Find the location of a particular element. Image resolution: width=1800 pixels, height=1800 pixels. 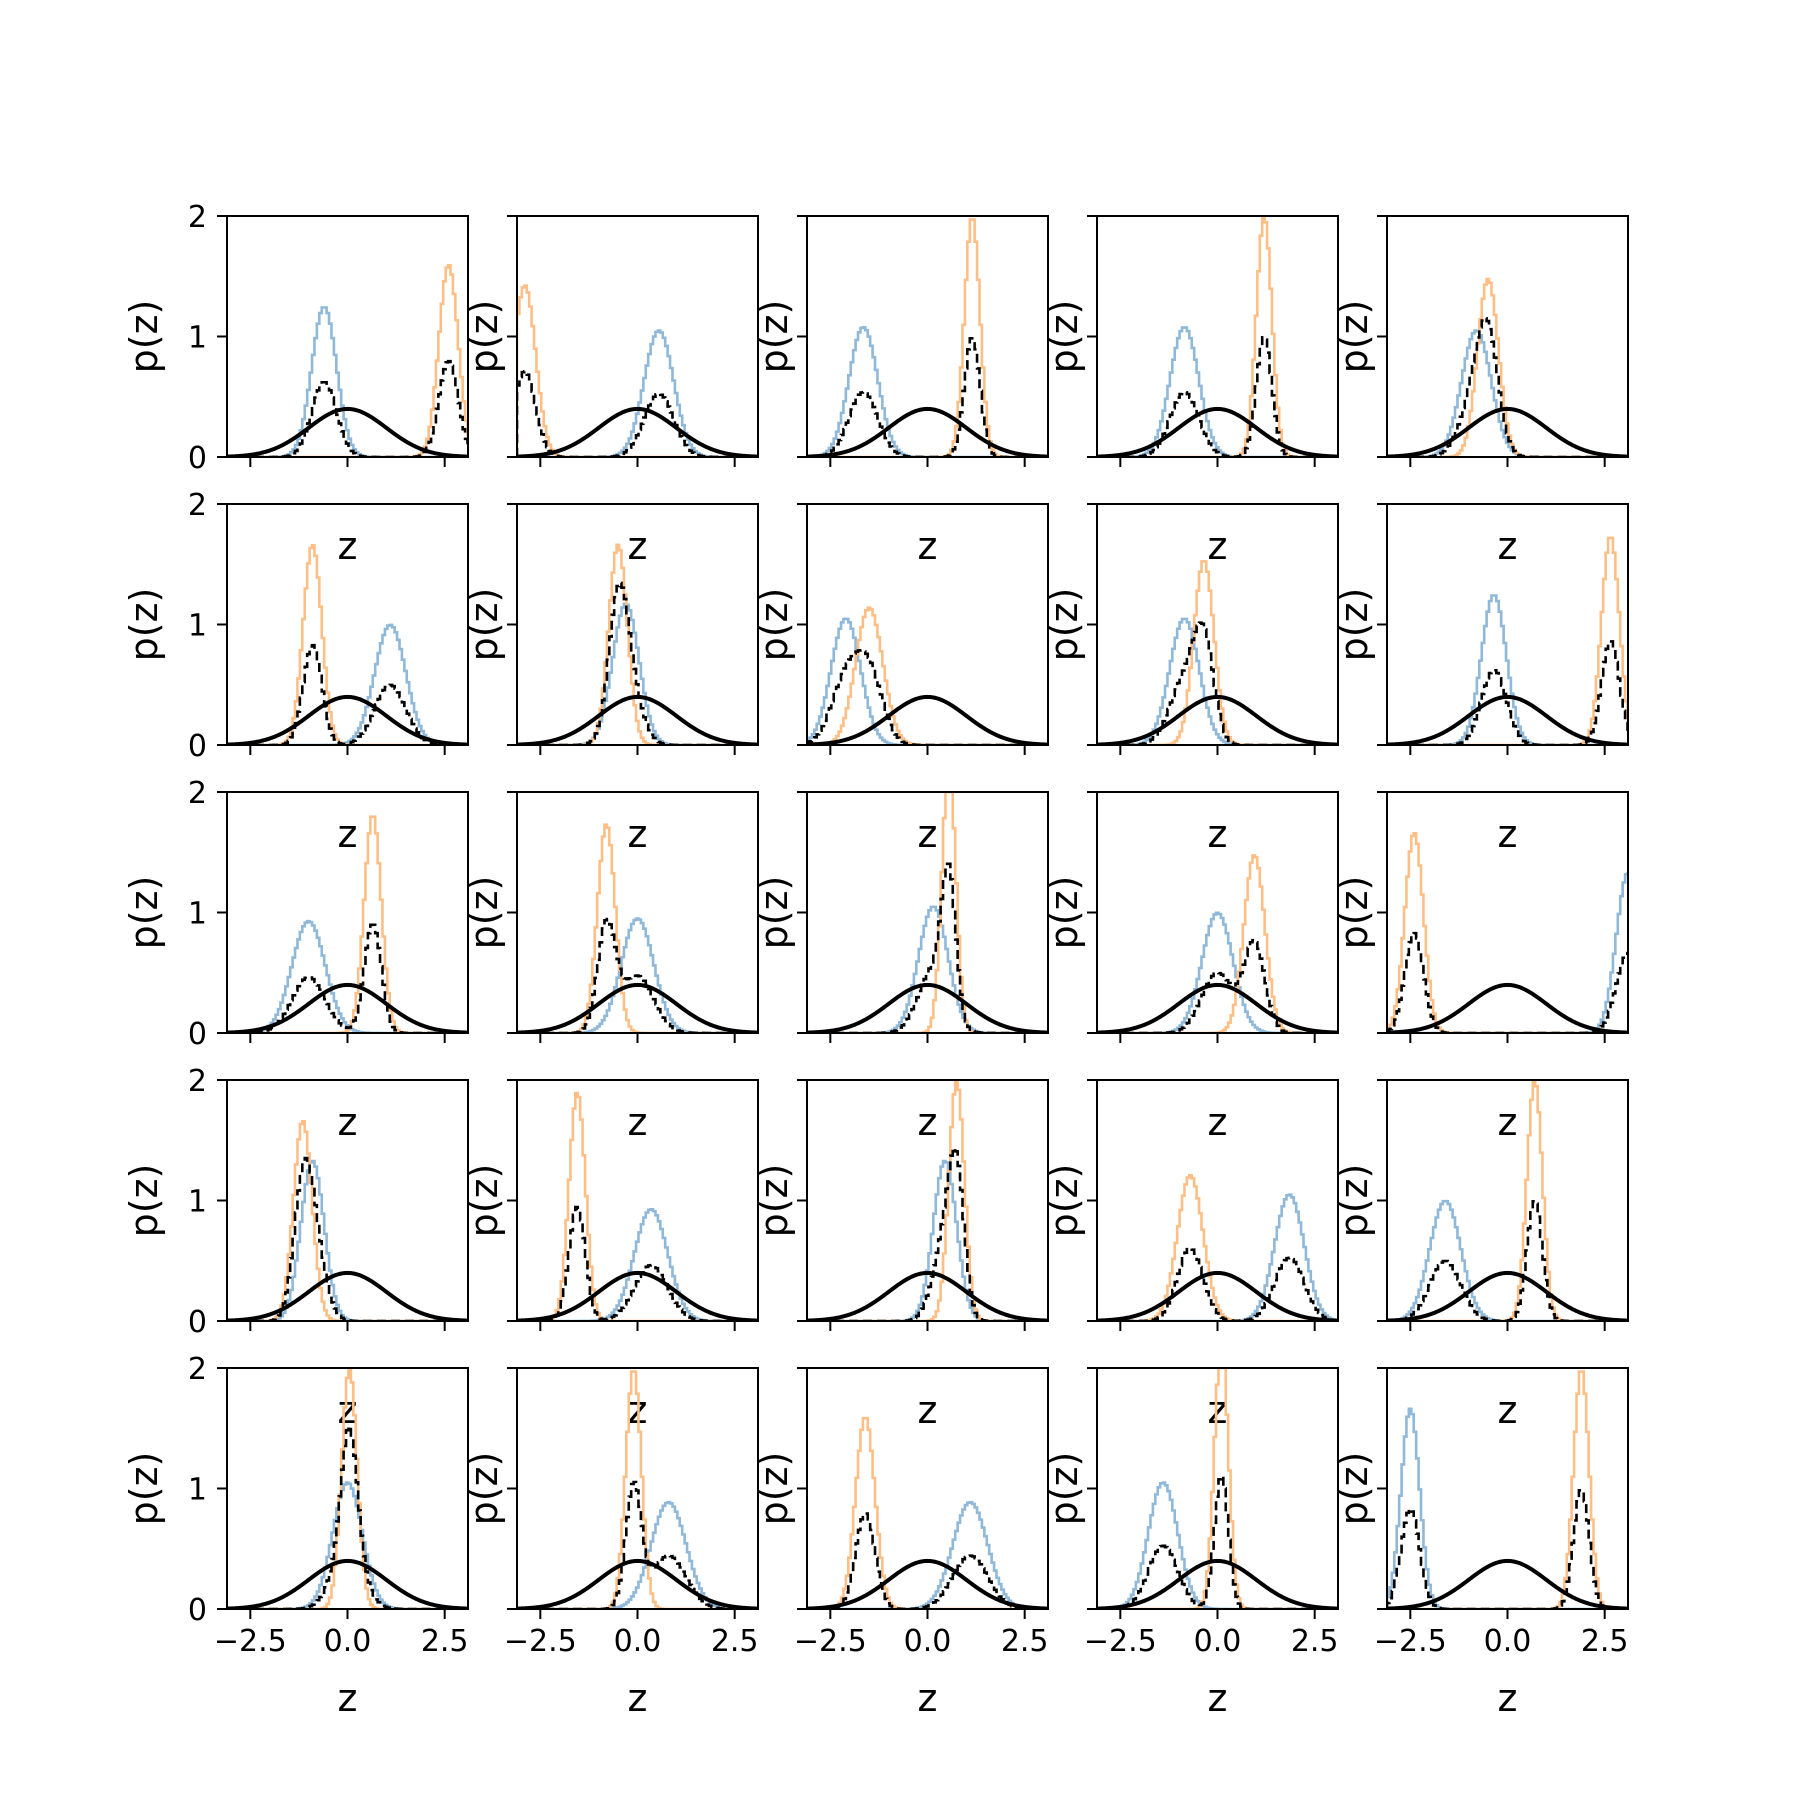

subplot-r5-c4: −2.5 0.0 2.5 z p(z) is located at coordinates (1190, 1543).